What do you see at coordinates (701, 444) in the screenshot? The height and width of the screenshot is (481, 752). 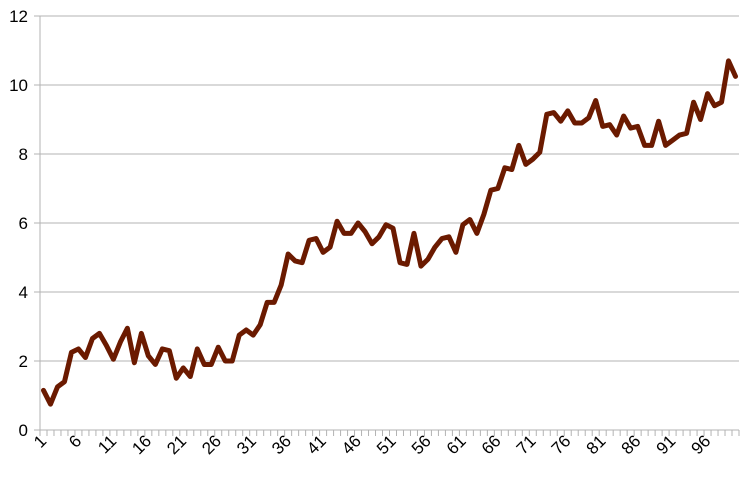 I see `x-tick-label: 96` at bounding box center [701, 444].